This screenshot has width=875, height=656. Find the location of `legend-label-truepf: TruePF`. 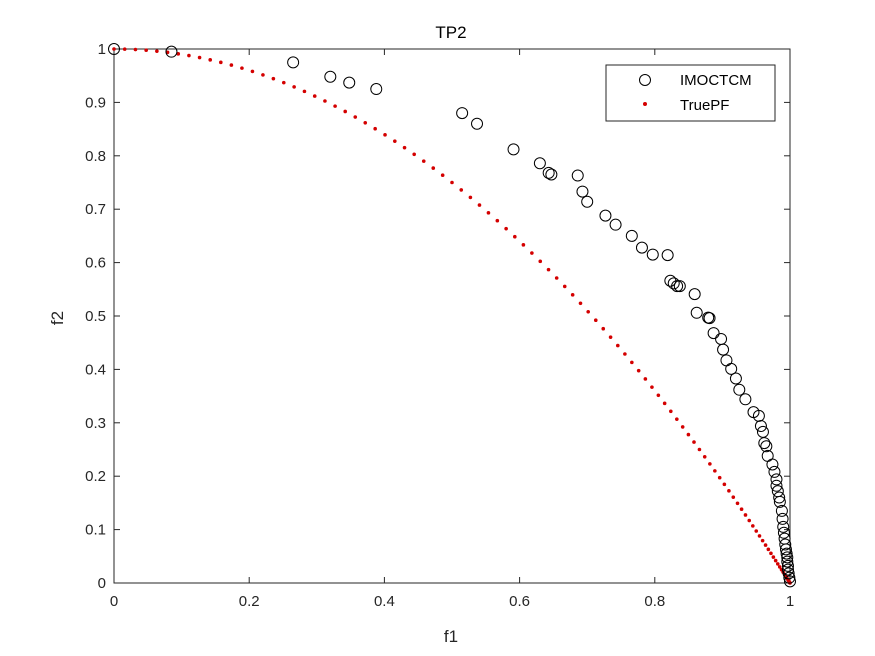

legend-label-truepf: TruePF is located at coordinates (704, 105).